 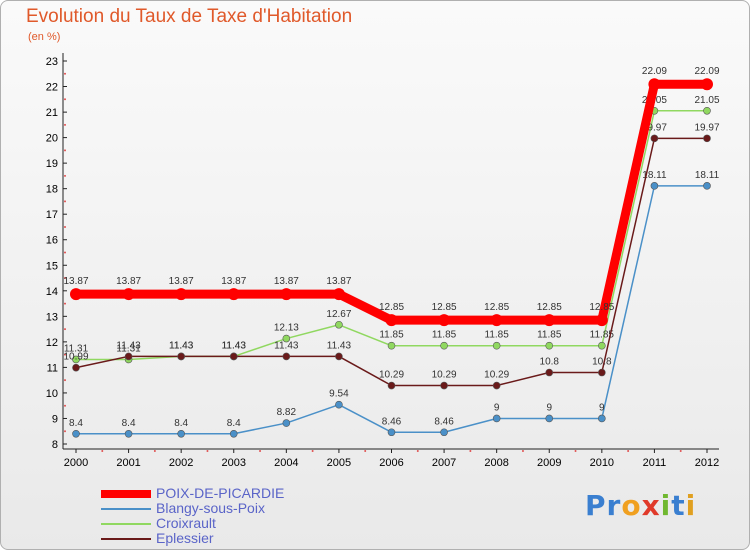 I want to click on x-tick-label: 2002, so click(x=181, y=463).